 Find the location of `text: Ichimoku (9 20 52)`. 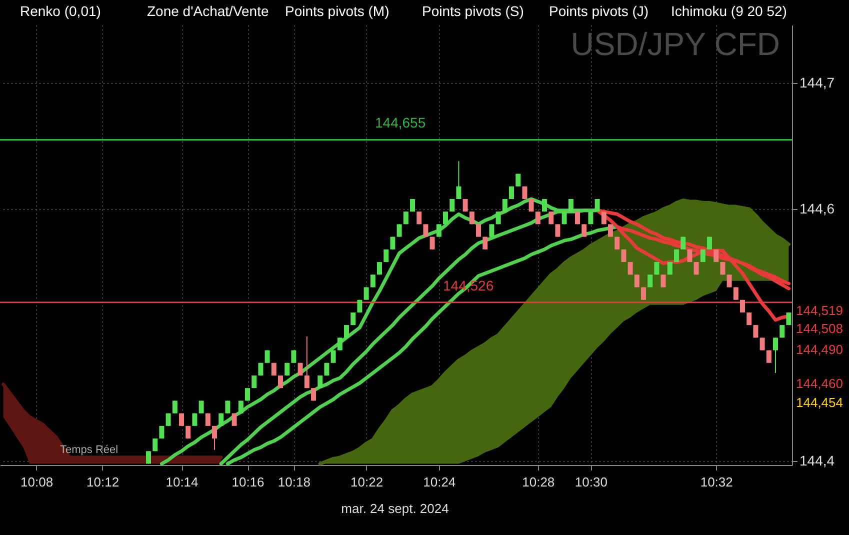

text: Ichimoku (9 20 52) is located at coordinates (729, 11).